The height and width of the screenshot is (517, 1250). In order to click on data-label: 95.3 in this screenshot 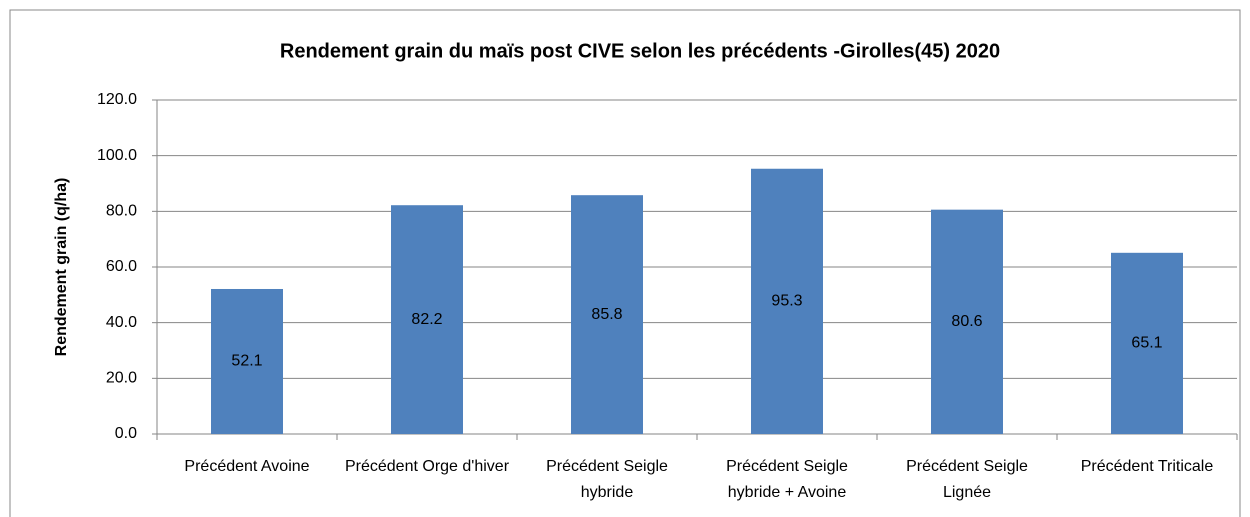, I will do `click(786, 301)`.